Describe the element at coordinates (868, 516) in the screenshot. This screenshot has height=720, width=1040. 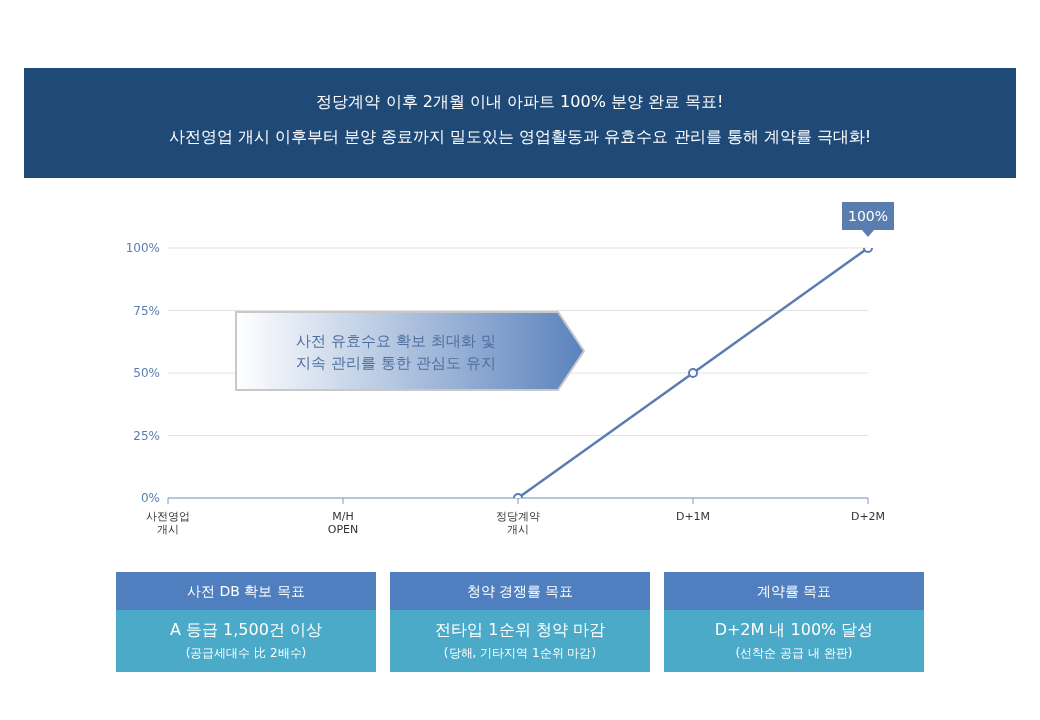
I see `x-tick-label: D+2M` at that location.